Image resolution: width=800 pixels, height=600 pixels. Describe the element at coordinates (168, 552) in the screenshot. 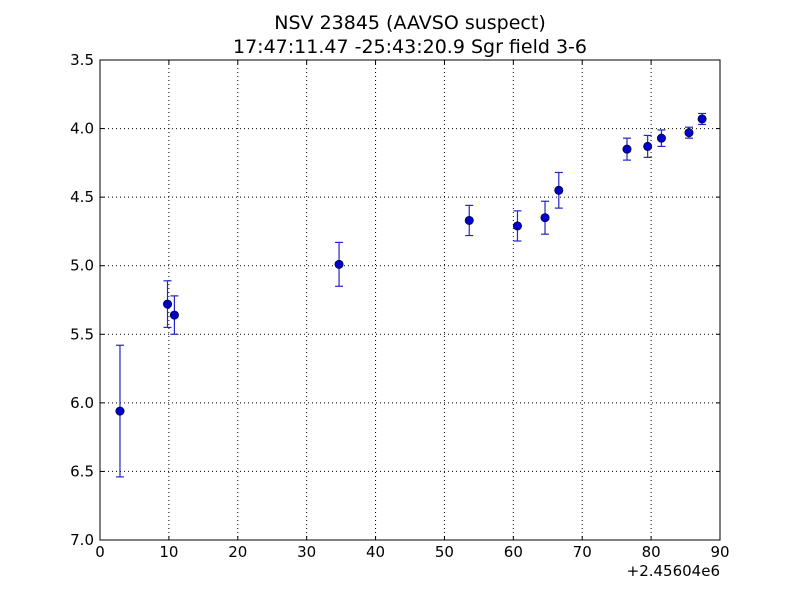

I see `x-tick-label: 10` at that location.